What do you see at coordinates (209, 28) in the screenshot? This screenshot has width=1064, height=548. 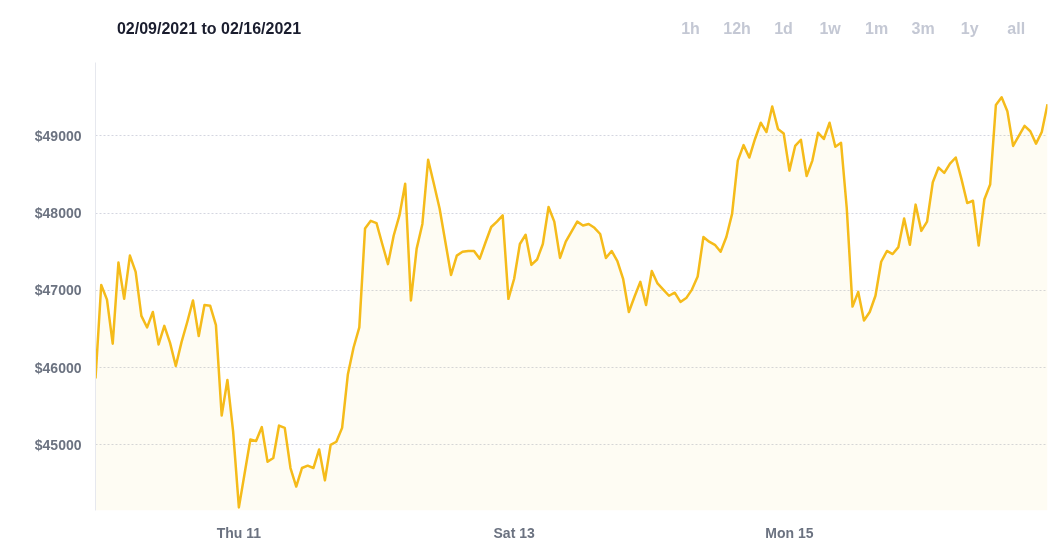 I see `chart-title: 02/09/2021 to 02/16/2021` at bounding box center [209, 28].